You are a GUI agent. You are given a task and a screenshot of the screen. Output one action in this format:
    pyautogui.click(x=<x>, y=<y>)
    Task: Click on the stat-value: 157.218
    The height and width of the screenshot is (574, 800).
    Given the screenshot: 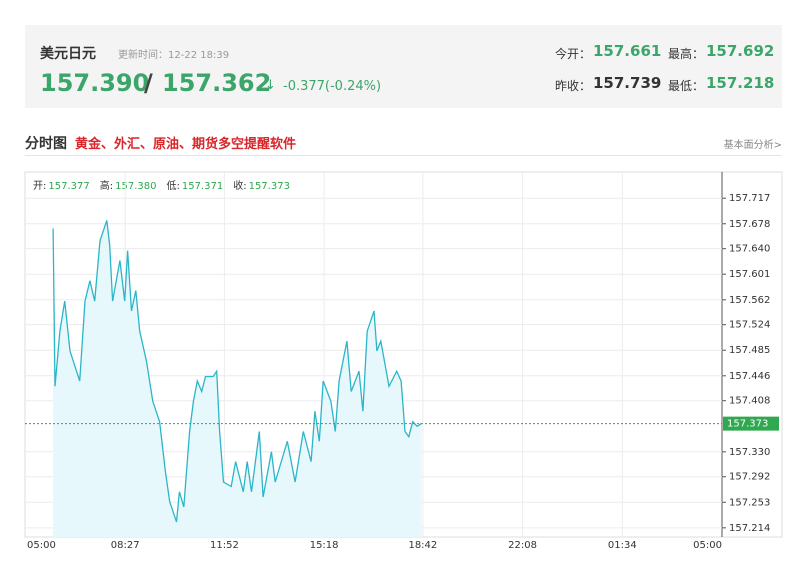 What is the action you would take?
    pyautogui.click(x=740, y=83)
    